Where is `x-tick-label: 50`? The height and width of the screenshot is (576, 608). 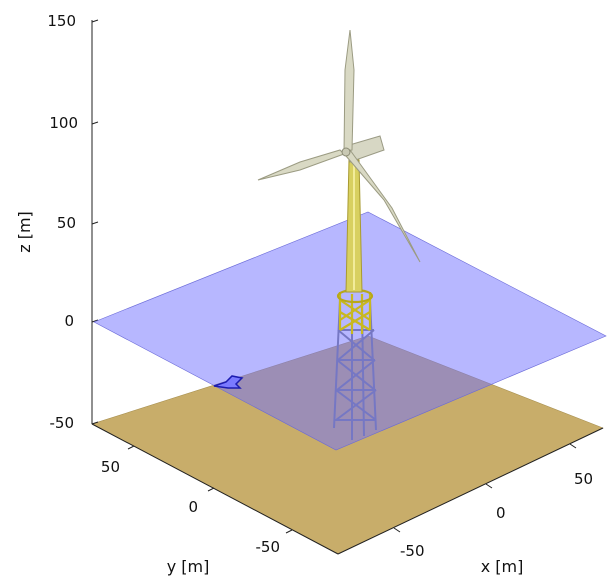
x-tick-label: 50 is located at coordinates (583, 479).